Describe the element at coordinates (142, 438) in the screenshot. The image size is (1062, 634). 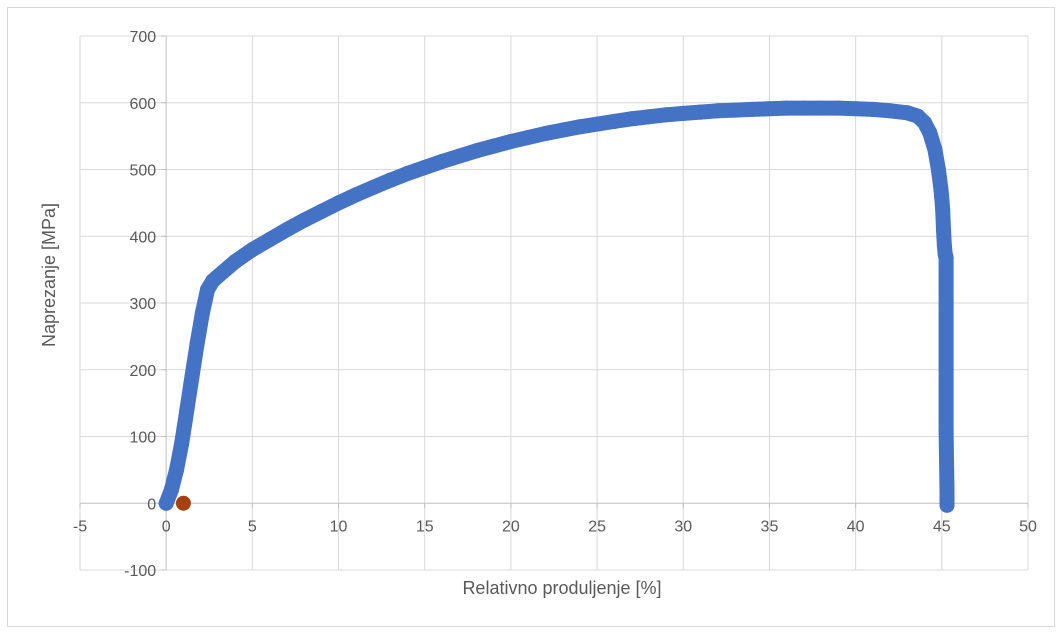
I see `y-tick-label: 100` at that location.